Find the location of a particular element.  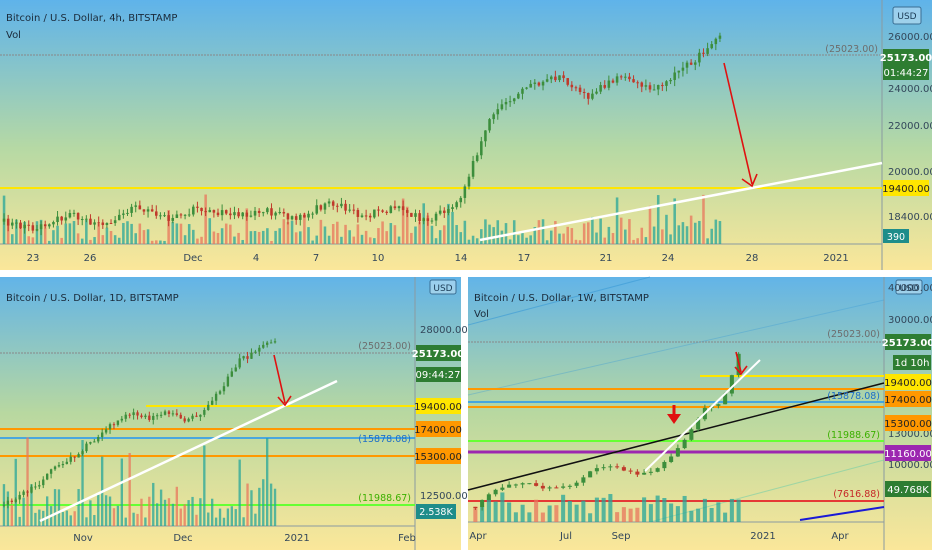

top-level-label: 19400.00 is located at coordinates (906, 189).